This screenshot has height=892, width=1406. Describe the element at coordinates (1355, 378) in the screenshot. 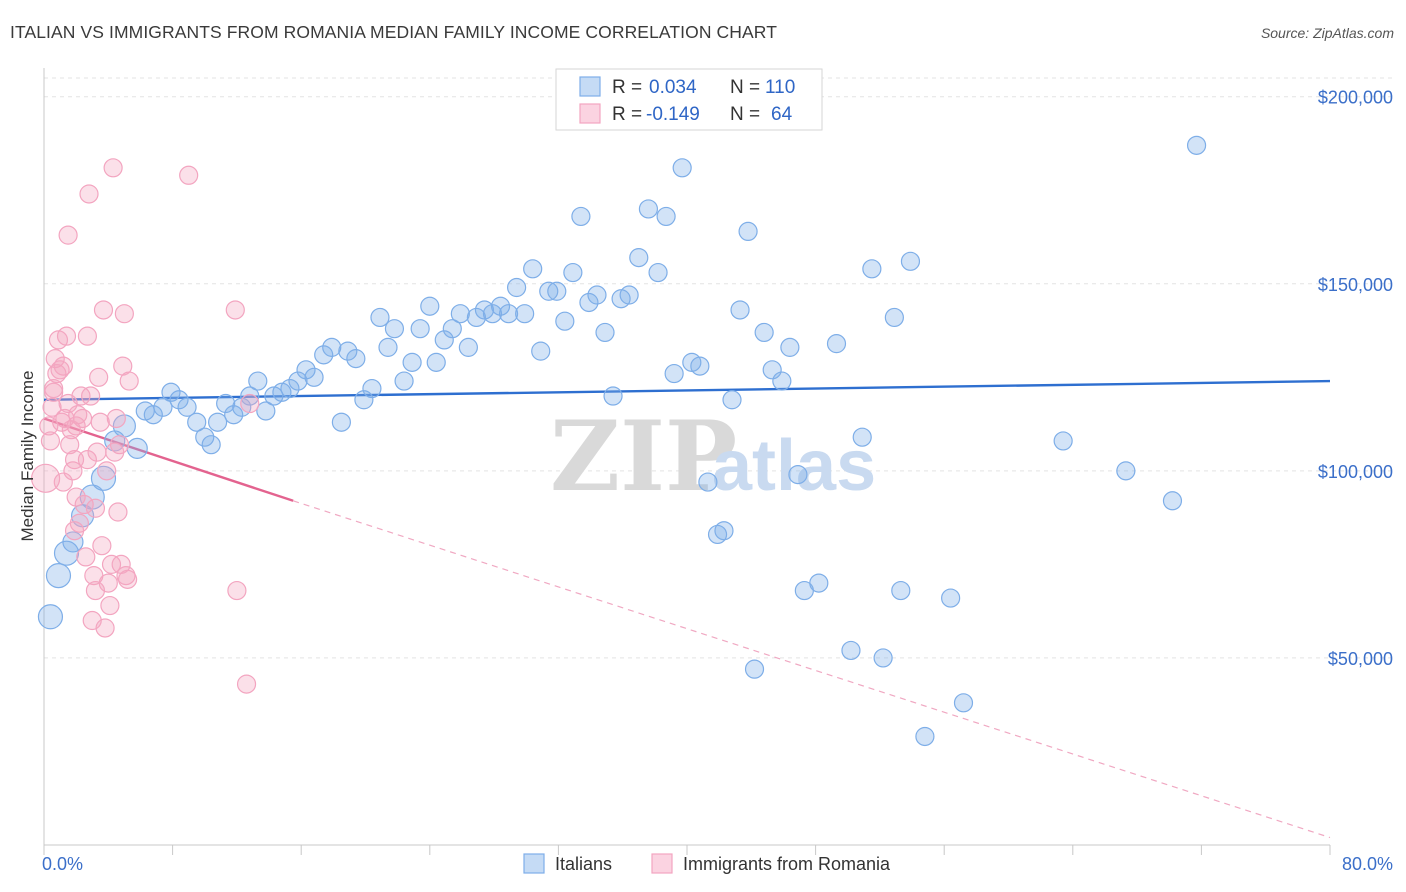

I see `y-tick-labels: $50,000 $100,000 $150,000 $200,000` at that location.